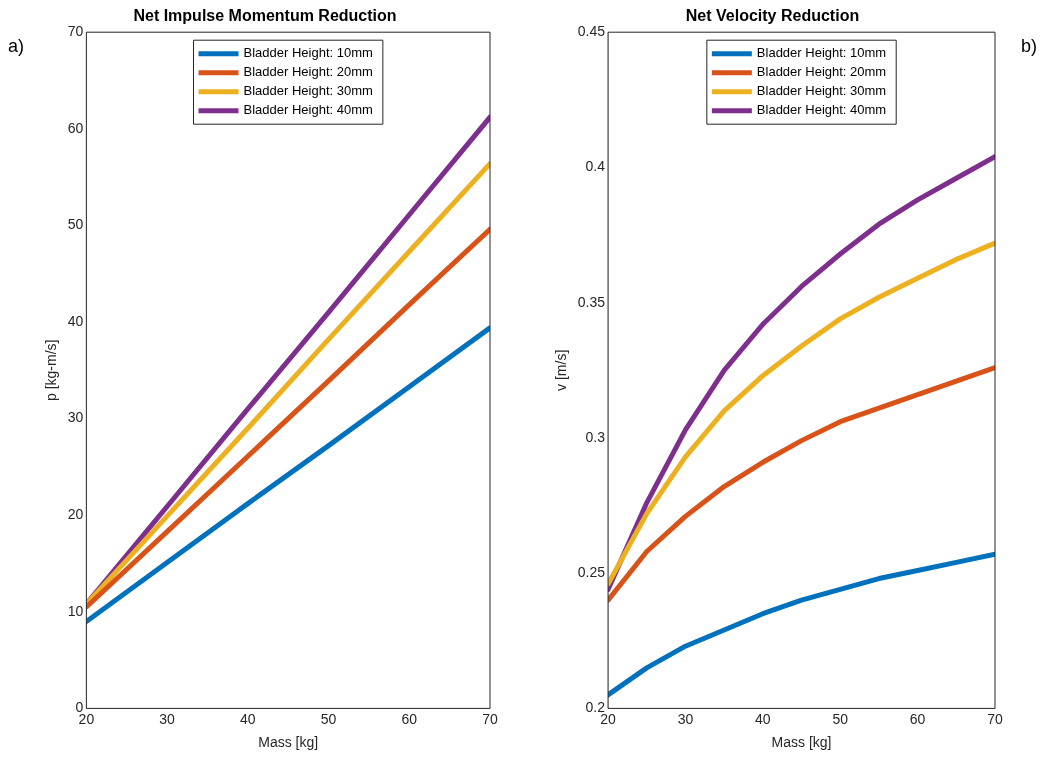 The width and height of the screenshot is (1045, 761). Describe the element at coordinates (772, 16) in the screenshot. I see `chart-title: Net Velocity Reduction` at that location.